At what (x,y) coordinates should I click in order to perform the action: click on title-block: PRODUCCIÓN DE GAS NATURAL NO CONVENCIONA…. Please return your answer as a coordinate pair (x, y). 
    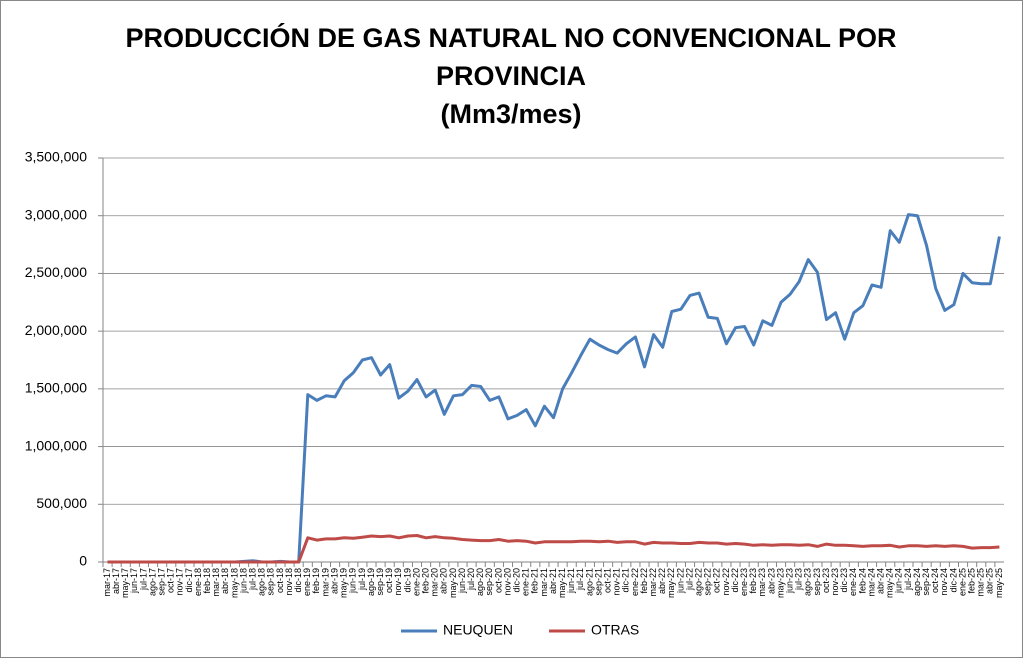
    Looking at the image, I should click on (511, 76).